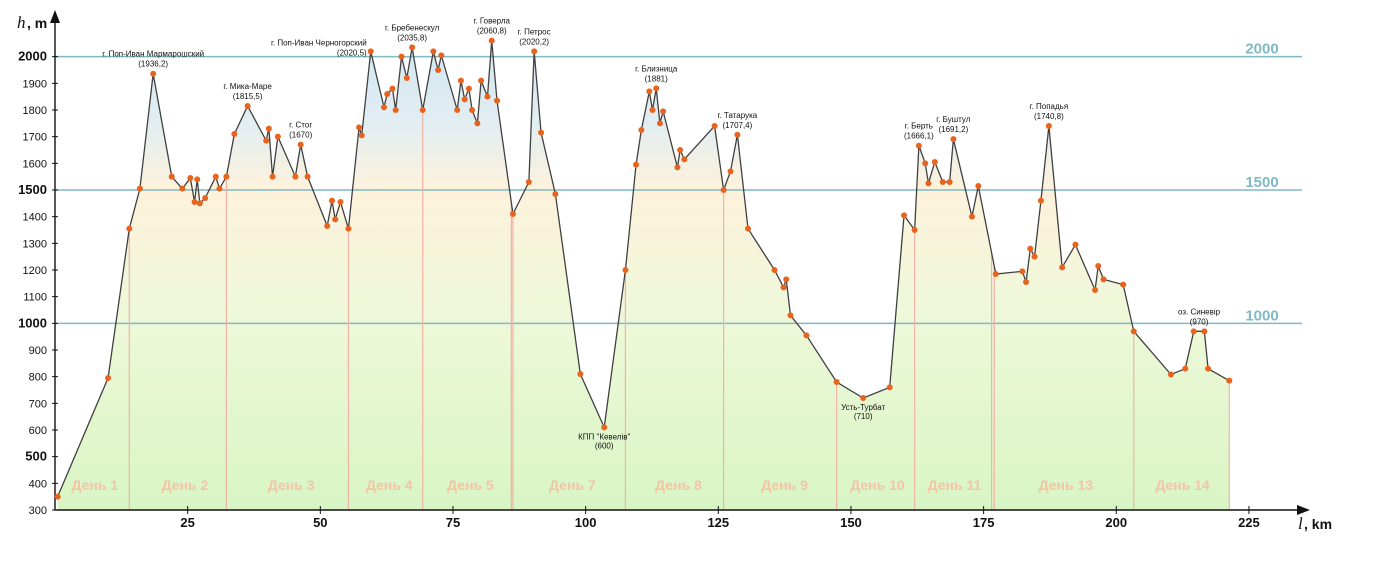 This screenshot has height=565, width=1400. Describe the element at coordinates (412, 27) in the screenshot. I see `annotation-name: г. Бребенескул` at that location.